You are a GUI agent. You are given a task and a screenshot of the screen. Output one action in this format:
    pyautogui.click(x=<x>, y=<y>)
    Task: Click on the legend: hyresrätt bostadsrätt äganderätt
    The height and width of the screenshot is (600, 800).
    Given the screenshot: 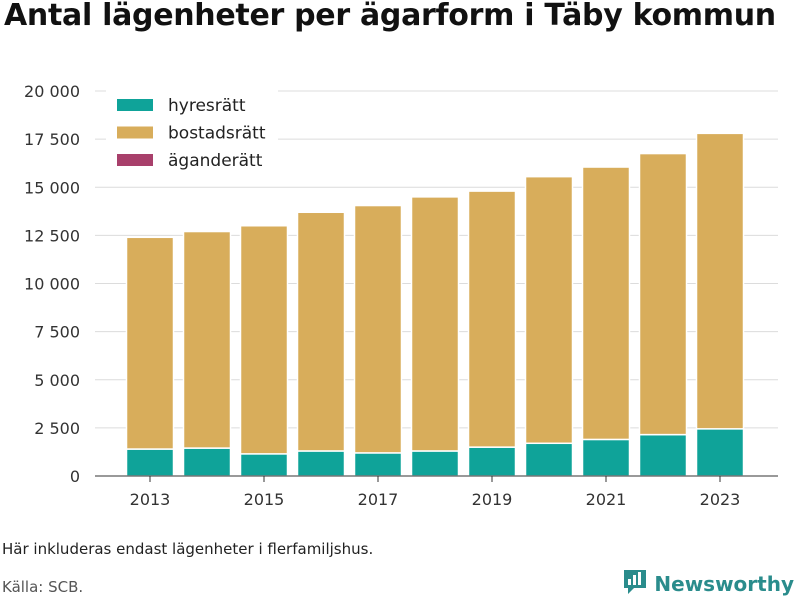 What is the action you would take?
    pyautogui.click(x=192, y=132)
    